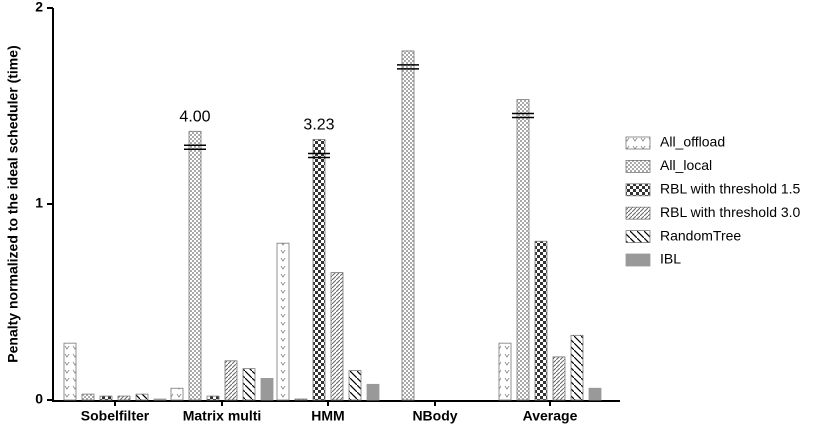 Image resolution: width=825 pixels, height=429 pixels. What do you see at coordinates (730, 189) in the screenshot?
I see `legend-label: RBL with threshold 1.5` at bounding box center [730, 189].